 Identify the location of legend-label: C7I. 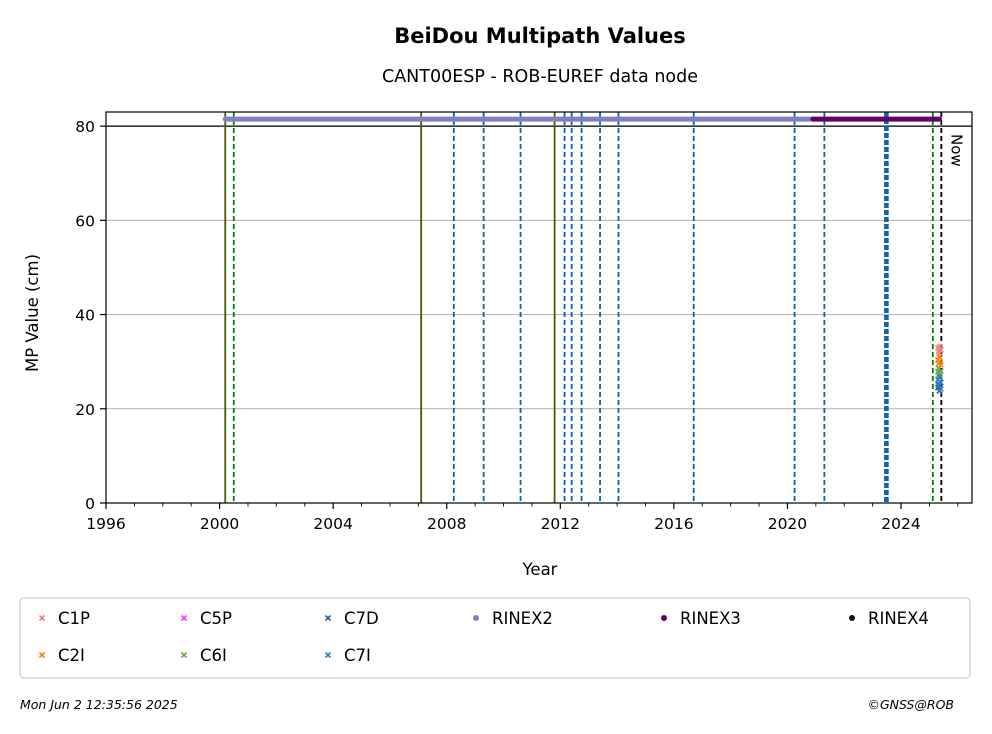
(357, 655).